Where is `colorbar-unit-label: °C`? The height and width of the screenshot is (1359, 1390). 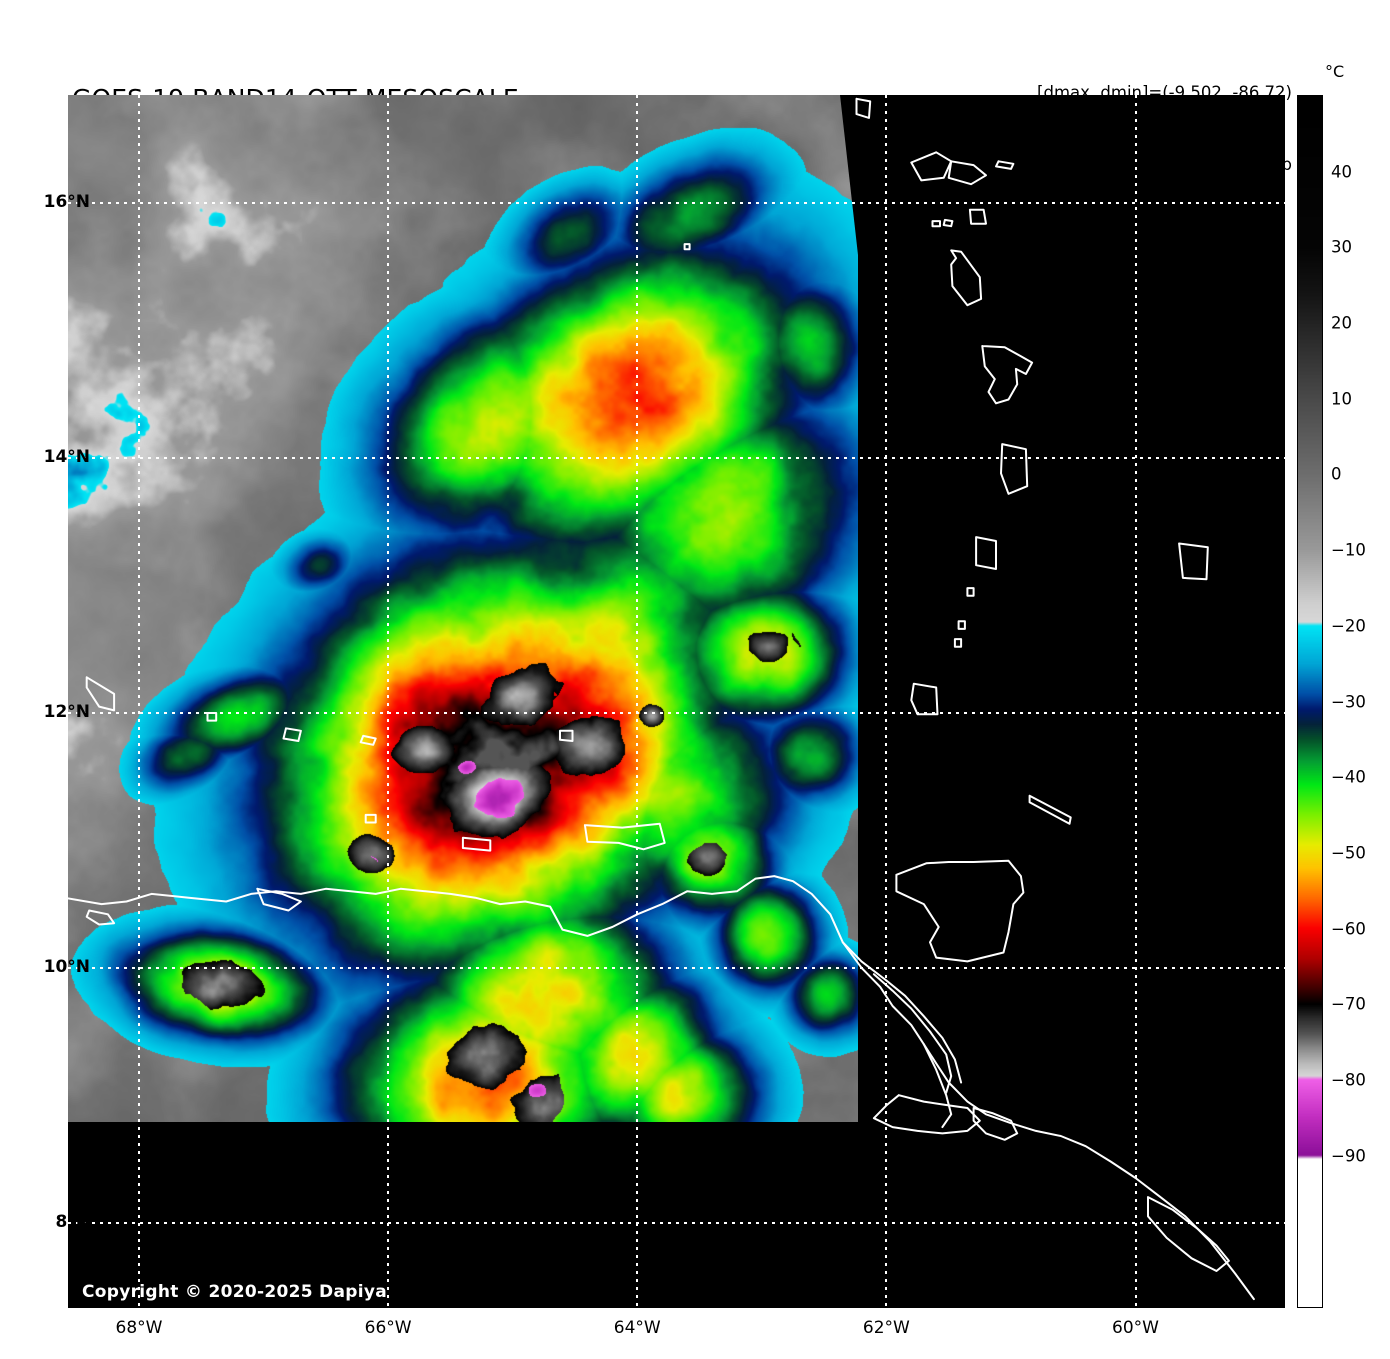 colorbar-unit-label: °C is located at coordinates (1335, 71).